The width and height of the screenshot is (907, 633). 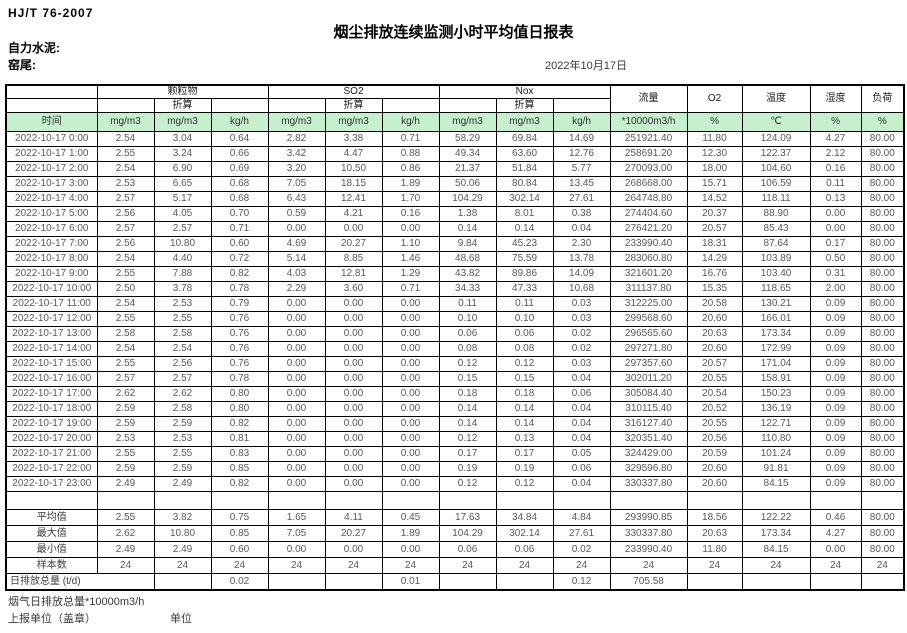 I want to click on cell-value: 299568.60, so click(x=648, y=319).